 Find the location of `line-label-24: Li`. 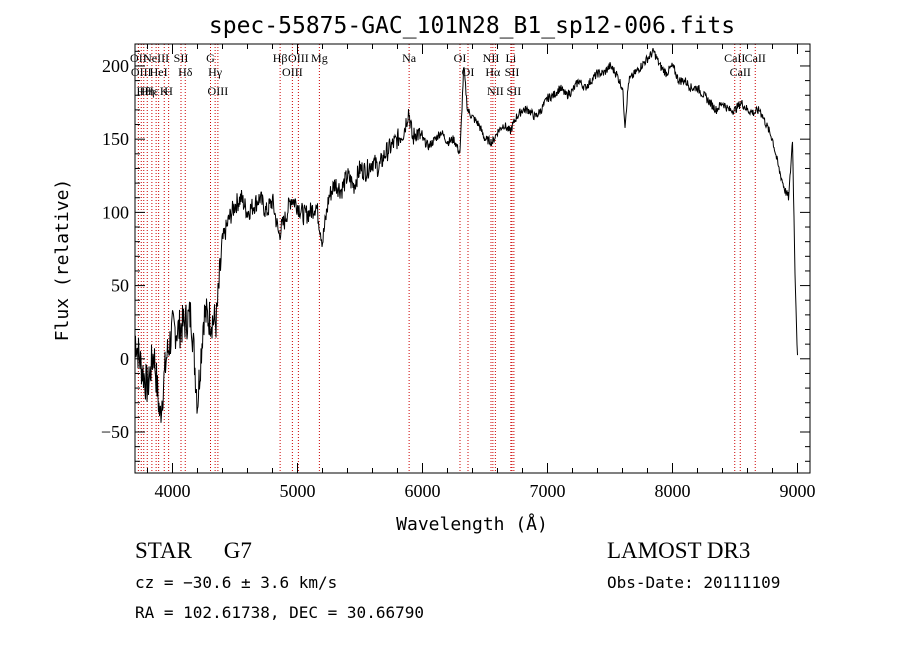

line-label-24: Li is located at coordinates (511, 58).